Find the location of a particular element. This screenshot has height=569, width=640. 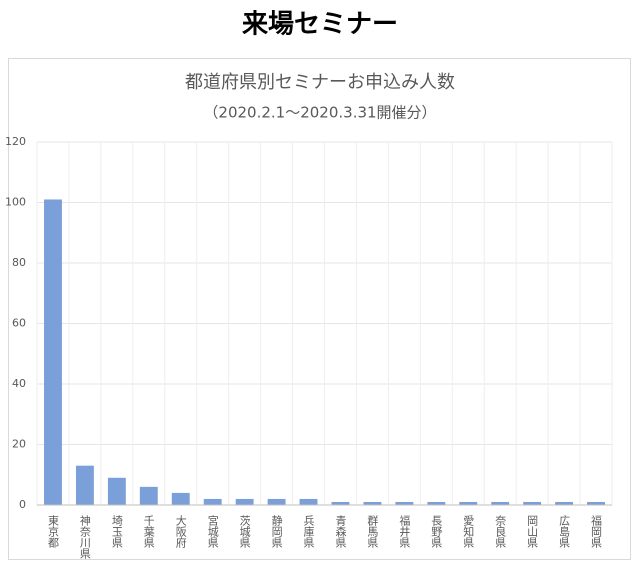

x-tick-label: 千葉県 is located at coordinates (148, 532).